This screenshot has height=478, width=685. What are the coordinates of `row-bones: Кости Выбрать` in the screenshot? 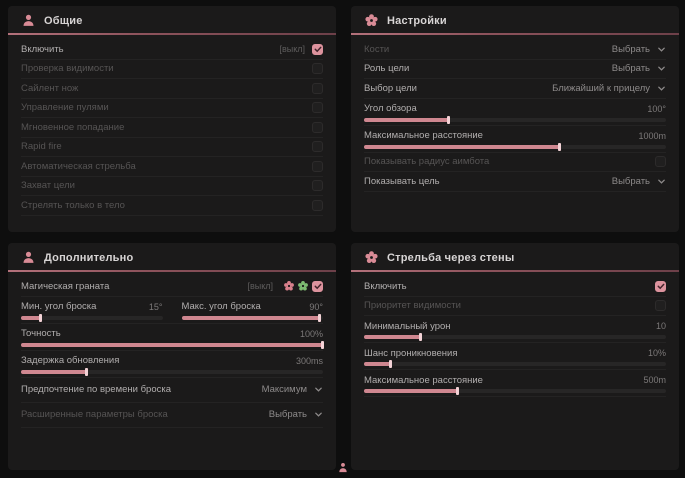 It's located at (515, 50).